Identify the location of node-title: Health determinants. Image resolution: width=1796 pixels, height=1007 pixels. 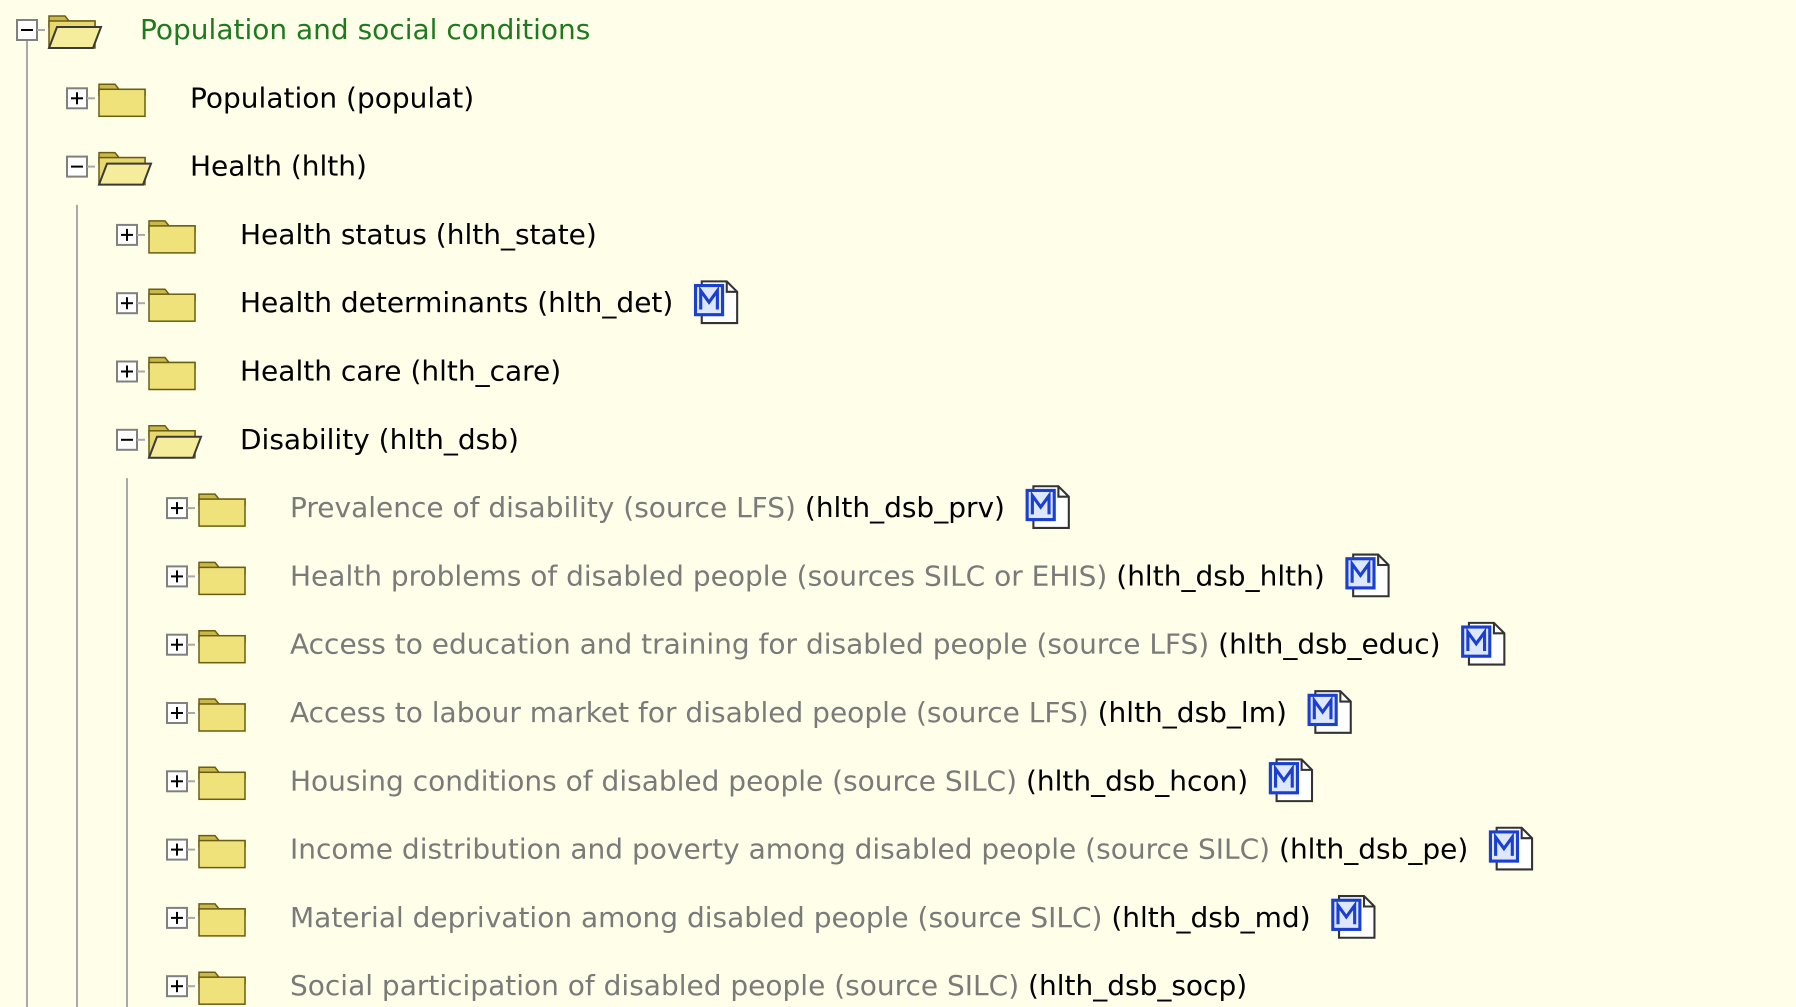
(384, 302).